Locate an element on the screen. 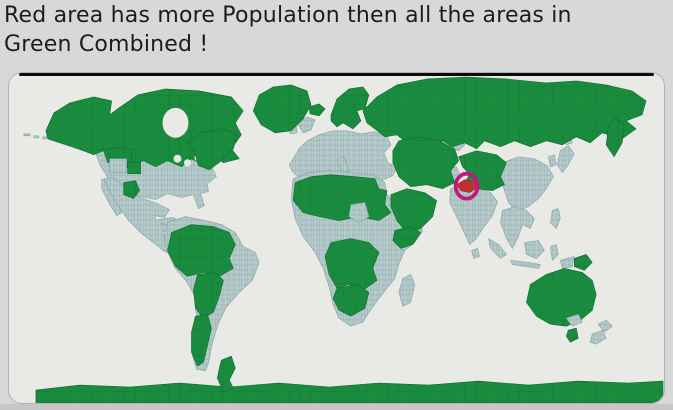  card-top-line is located at coordinates (336, 74).